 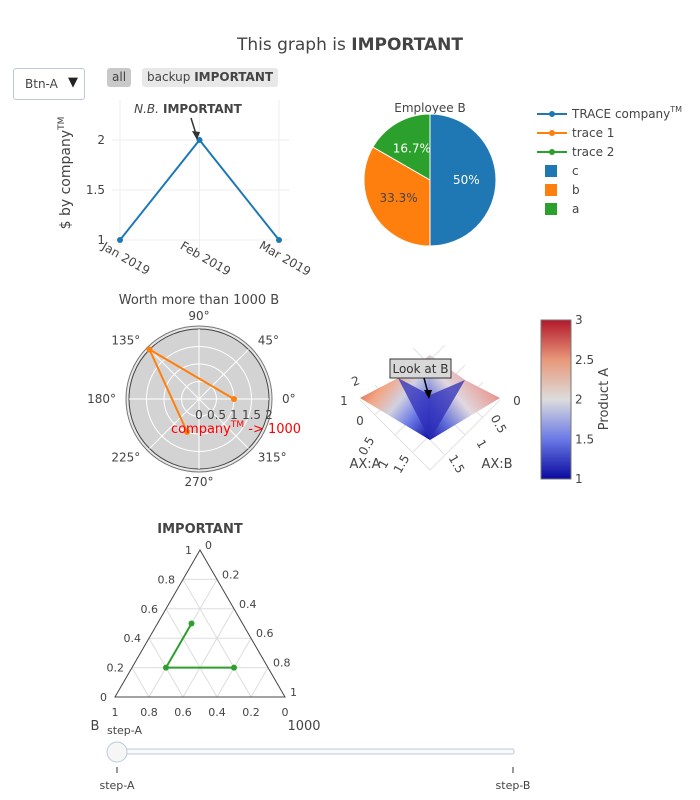 I want to click on surface-annotation-box, so click(x=420, y=368).